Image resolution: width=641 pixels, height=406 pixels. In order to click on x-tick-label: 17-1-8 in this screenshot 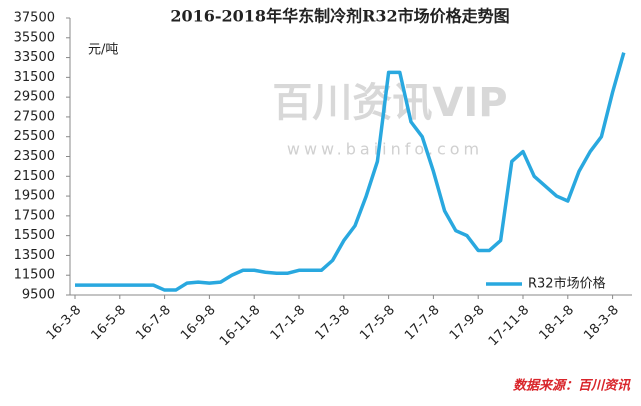, I will do `click(288, 323)`.